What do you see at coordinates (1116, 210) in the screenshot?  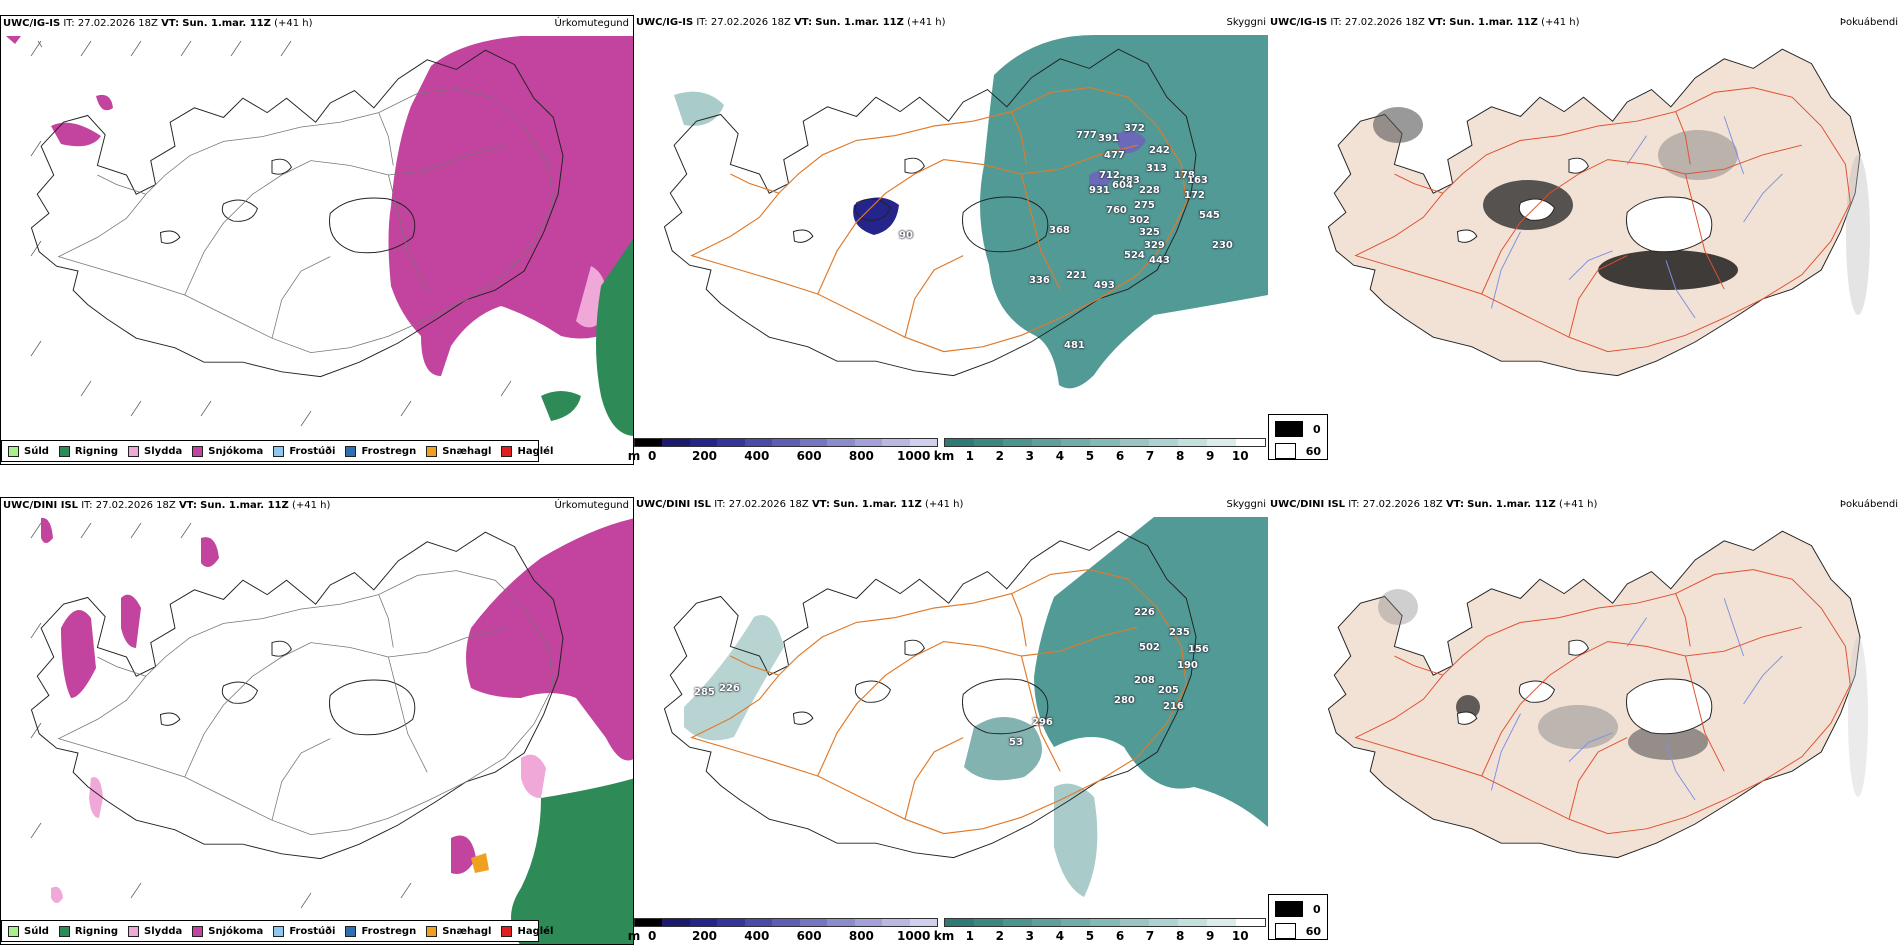 I see `cloud-base-label: 760` at bounding box center [1116, 210].